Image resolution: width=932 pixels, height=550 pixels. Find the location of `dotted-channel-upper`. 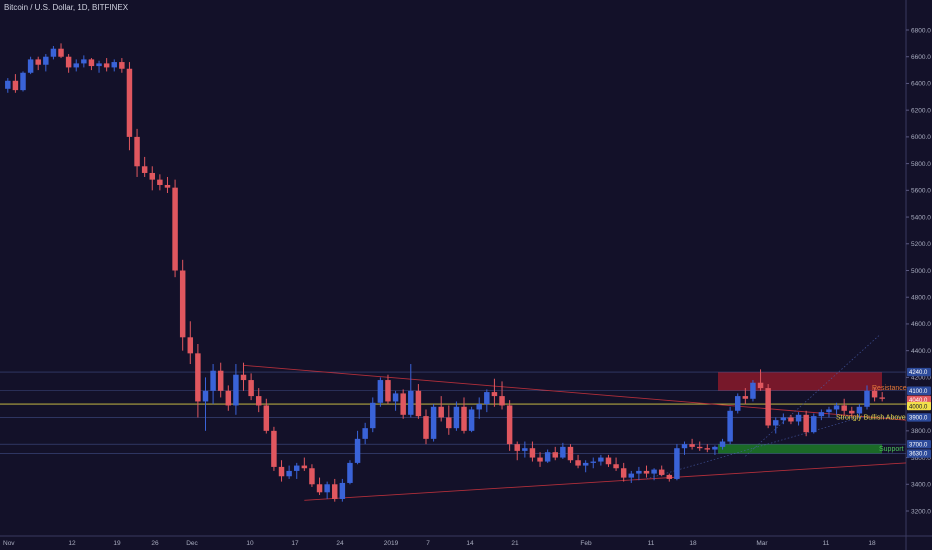

dotted-channel-upper is located at coordinates (813, 395).